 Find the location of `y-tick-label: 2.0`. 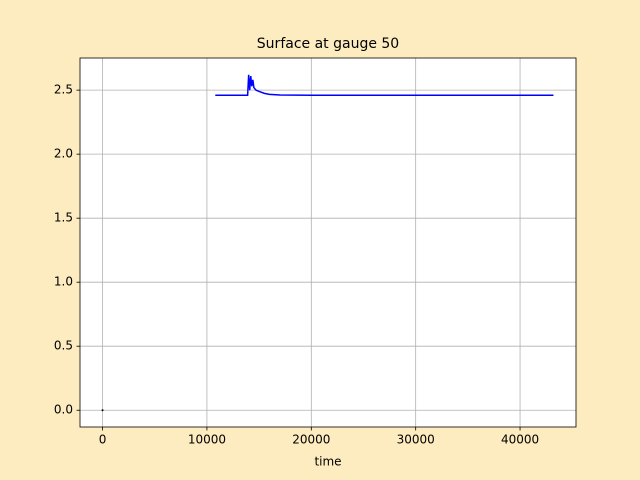

y-tick-label: 2.0 is located at coordinates (63, 154).